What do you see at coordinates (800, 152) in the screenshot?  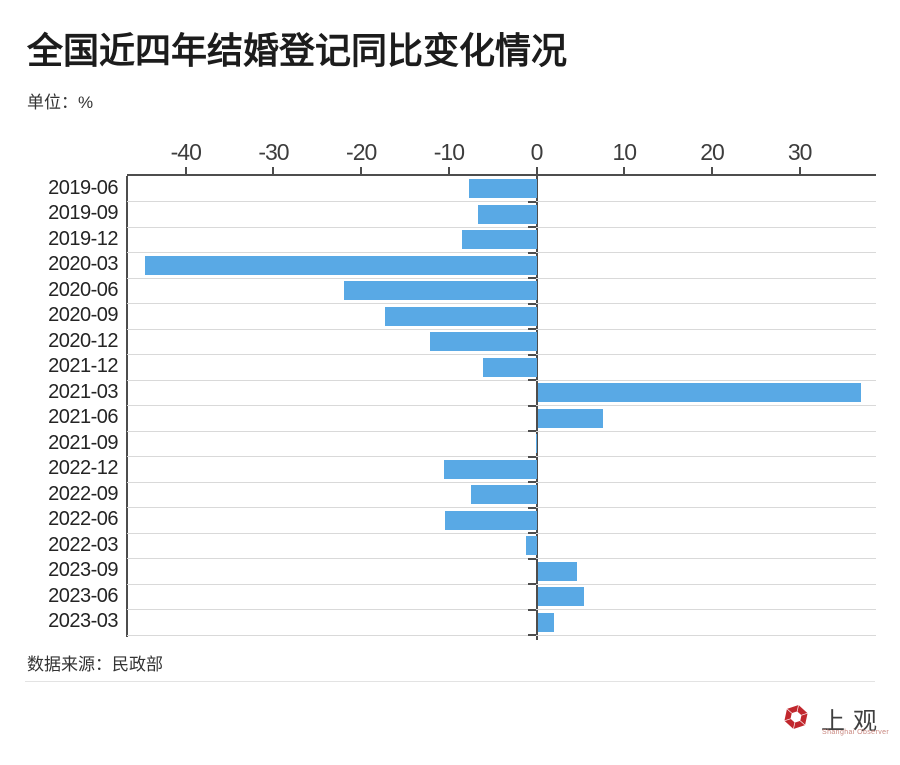 I see `x-tick-label: 30` at bounding box center [800, 152].